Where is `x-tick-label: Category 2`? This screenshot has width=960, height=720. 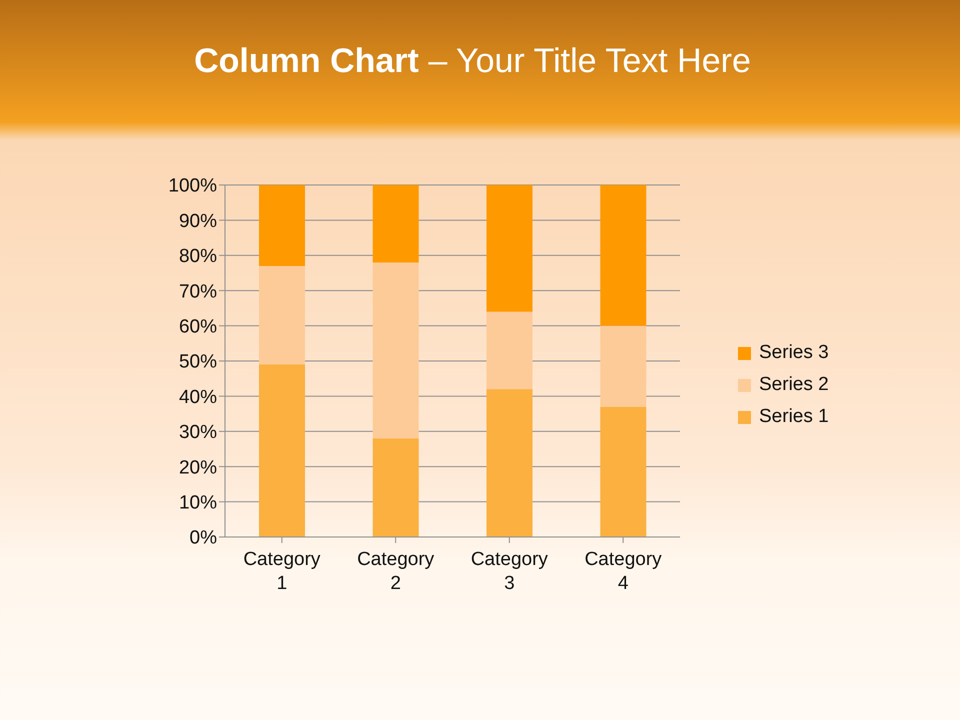
x-tick-label: Category 2 is located at coordinates (396, 571).